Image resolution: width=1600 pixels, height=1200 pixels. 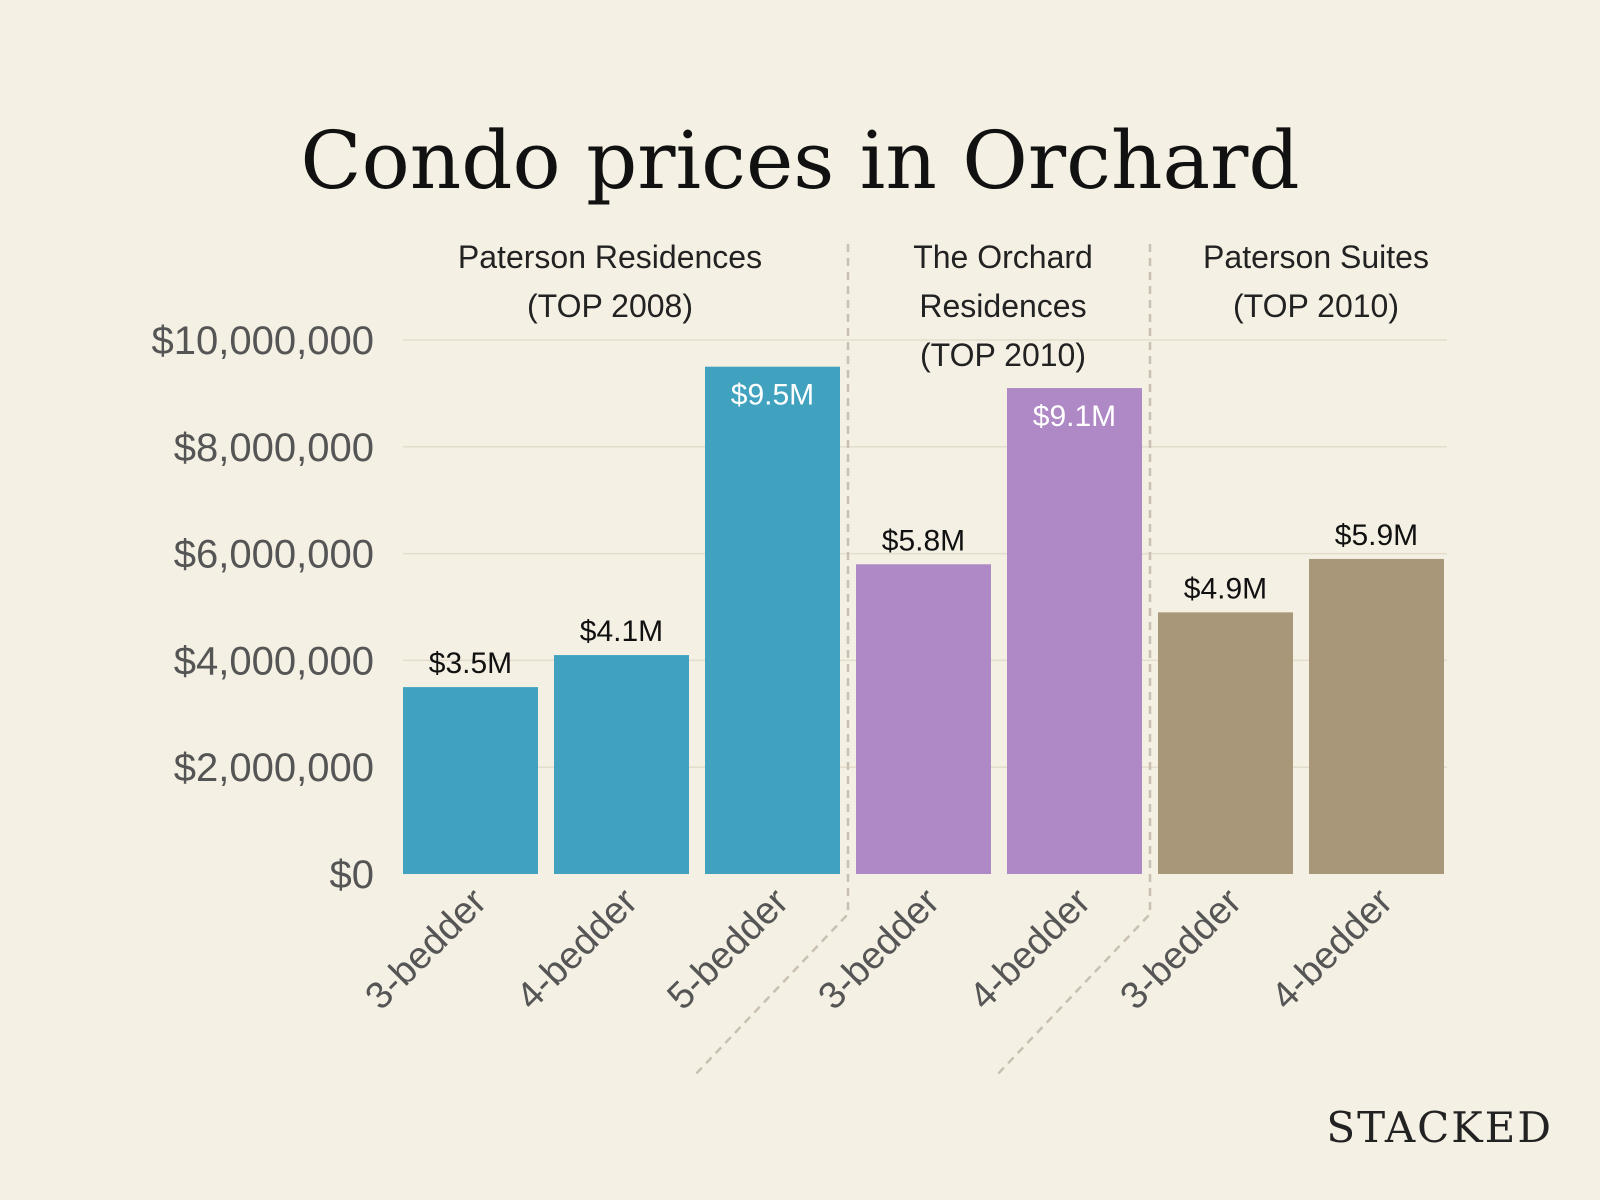 What do you see at coordinates (729, 949) in the screenshot?
I see `category-label: 5-bedder` at bounding box center [729, 949].